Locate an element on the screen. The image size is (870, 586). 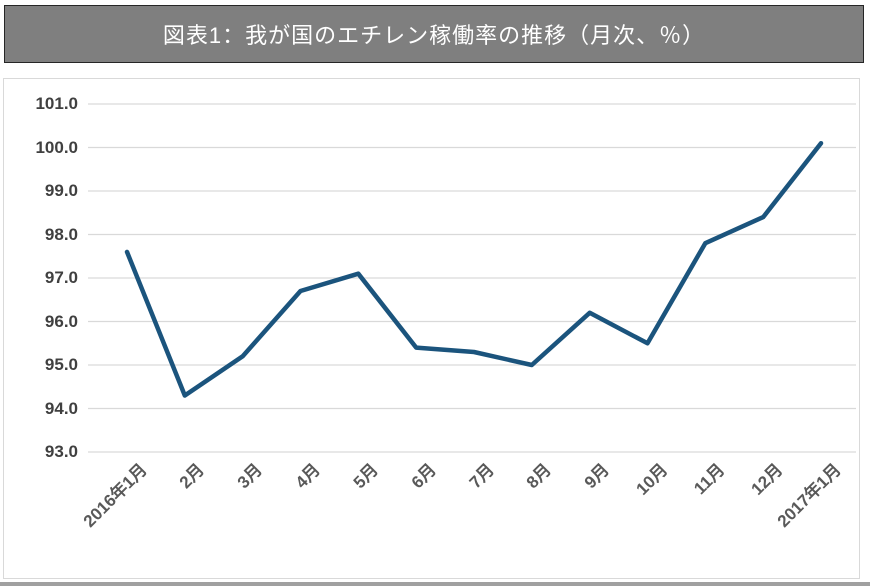
bottom-edge-strip is located at coordinates (435, 584).